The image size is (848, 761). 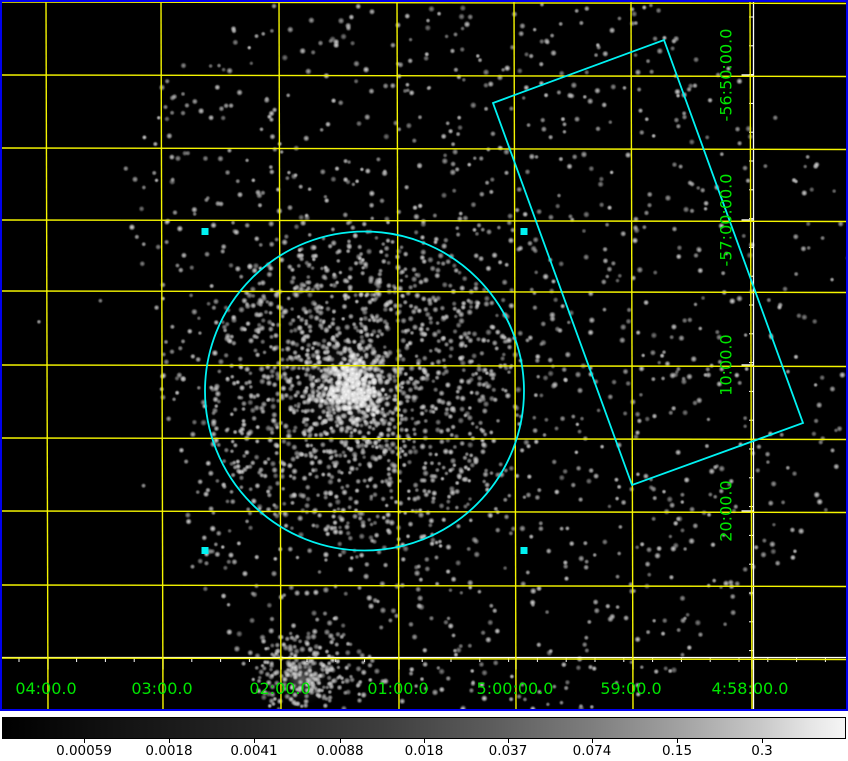 What do you see at coordinates (280, 688) in the screenshot?
I see `ra-axis-label: 02:00.0` at bounding box center [280, 688].